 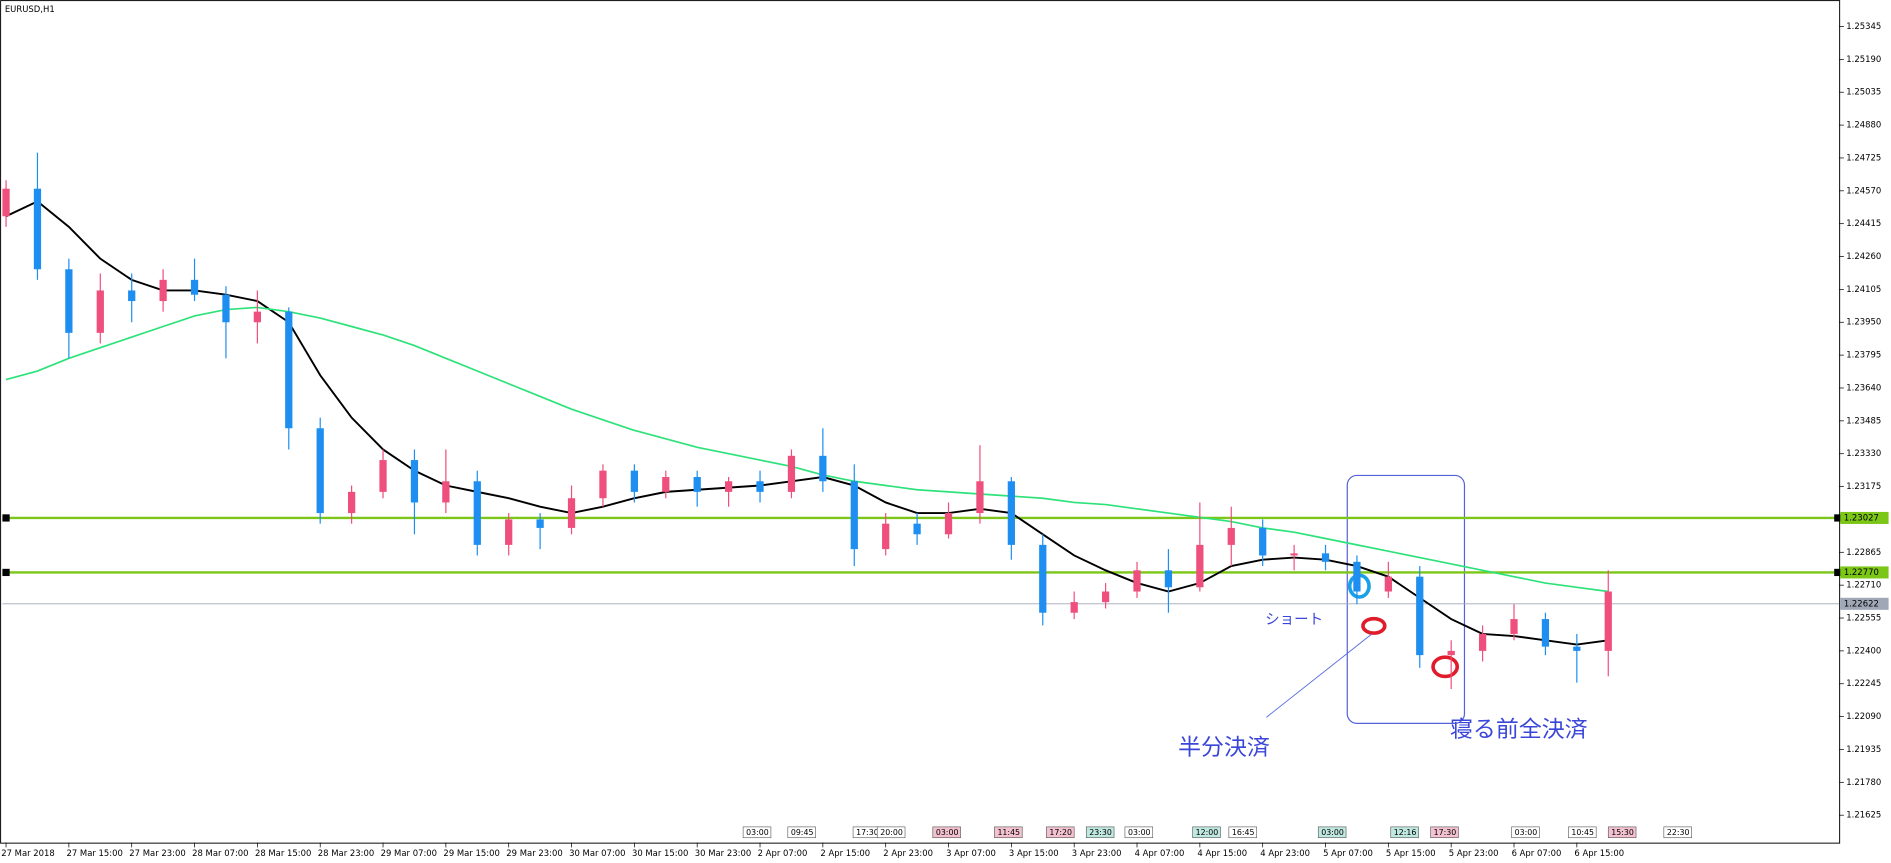 What do you see at coordinates (1861, 517) in the screenshot?
I see `price-tag-label: 1.23027` at bounding box center [1861, 517].